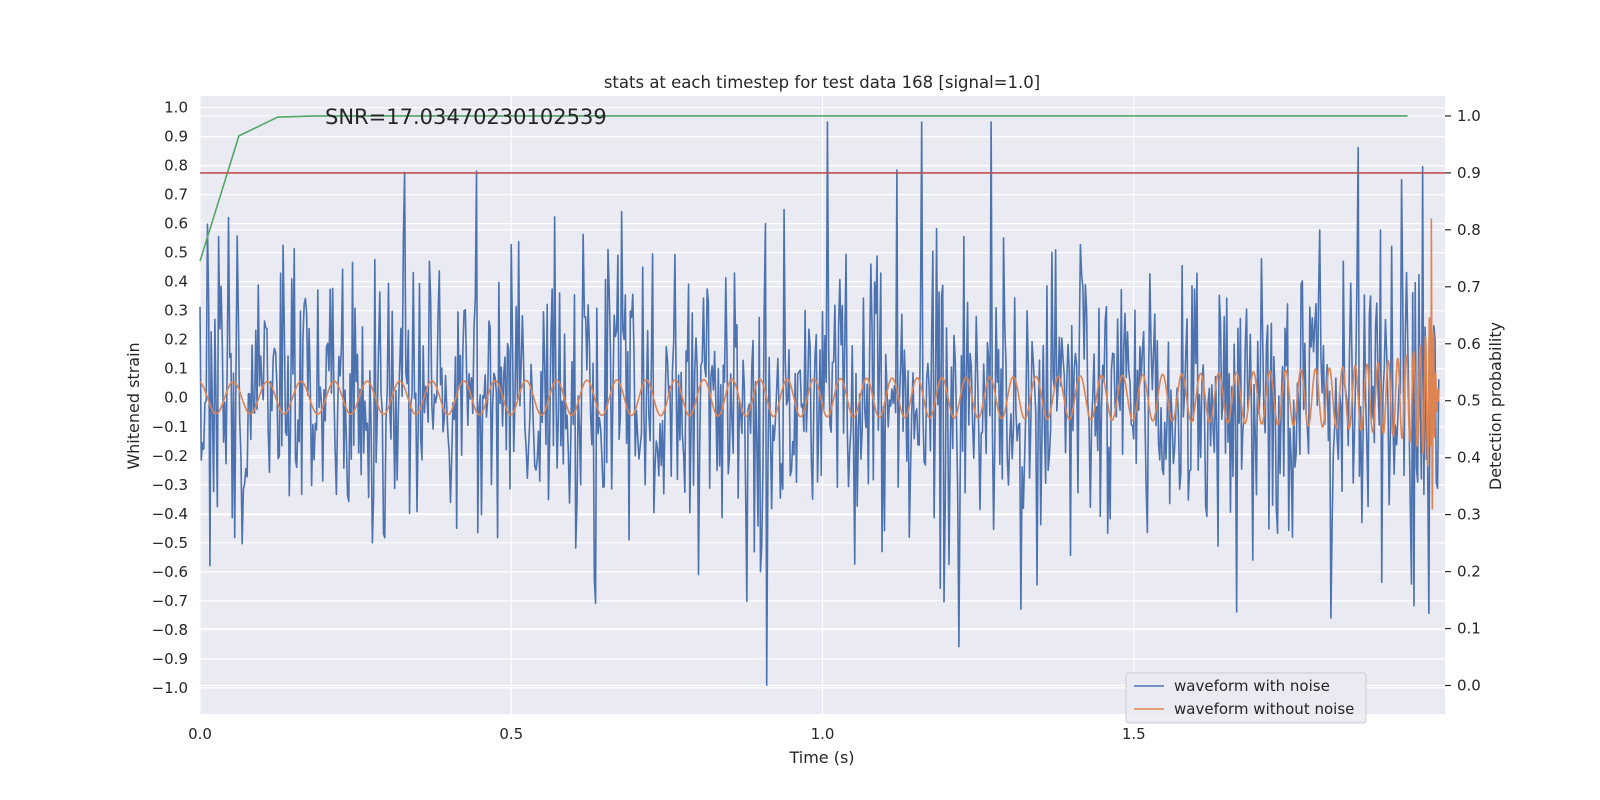 The image size is (1600, 800). Describe the element at coordinates (1469, 173) in the screenshot. I see `y-right-tick-label: 0.9` at that location.